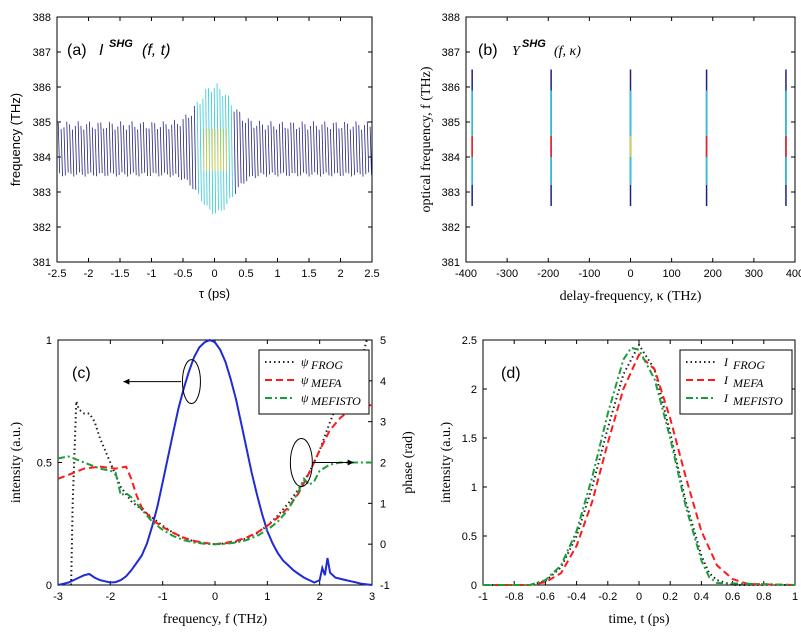  What do you see at coordinates (385, 586) in the screenshot?
I see `y2-tick-label: -1` at bounding box center [385, 586].